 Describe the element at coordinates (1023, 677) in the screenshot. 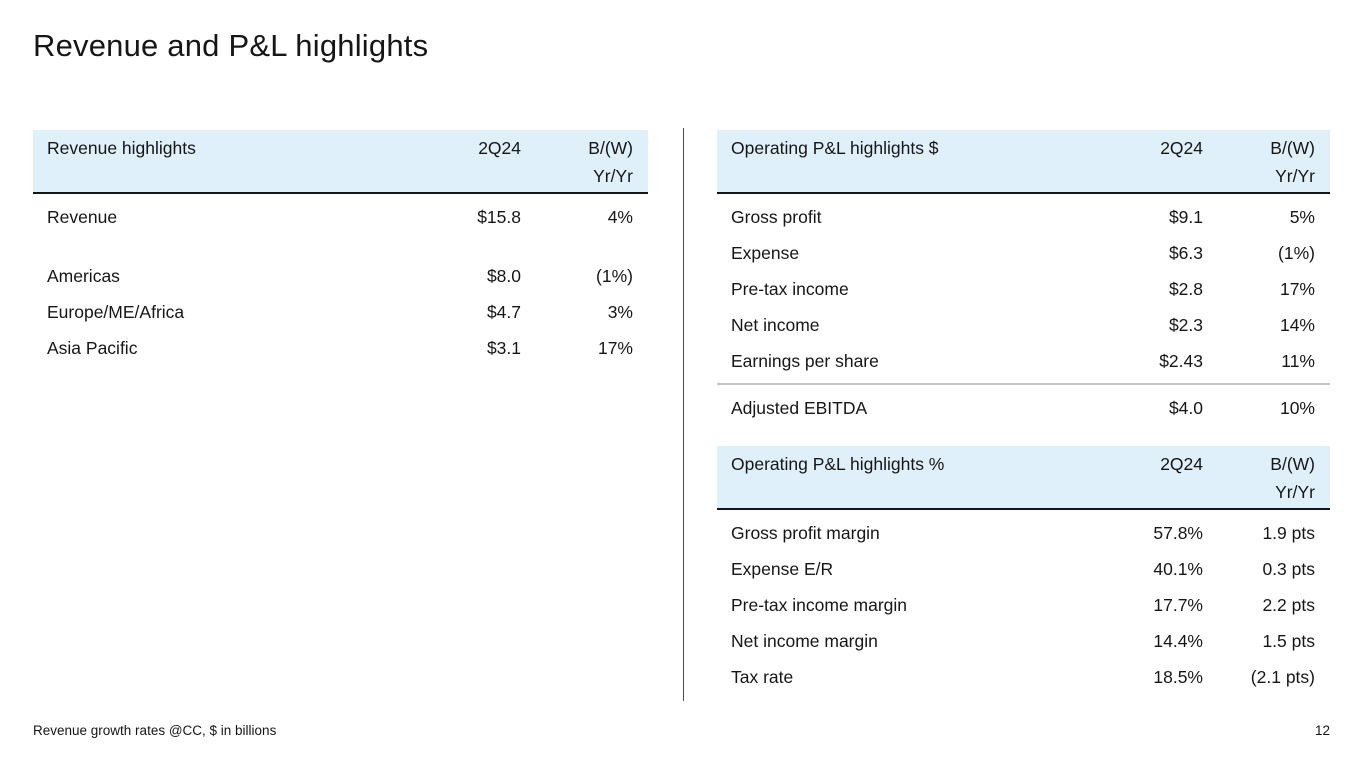

I see `table-row: Tax rate 18.5% (2.1 pts)` at that location.